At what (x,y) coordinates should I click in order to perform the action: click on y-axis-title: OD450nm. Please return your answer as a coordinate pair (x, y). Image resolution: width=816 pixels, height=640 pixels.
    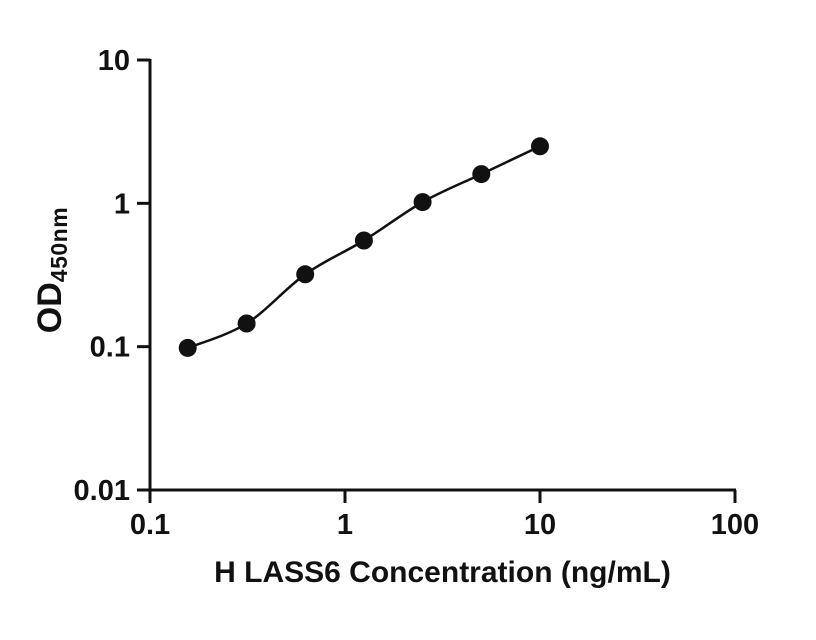
    Looking at the image, I should click on (52, 270).